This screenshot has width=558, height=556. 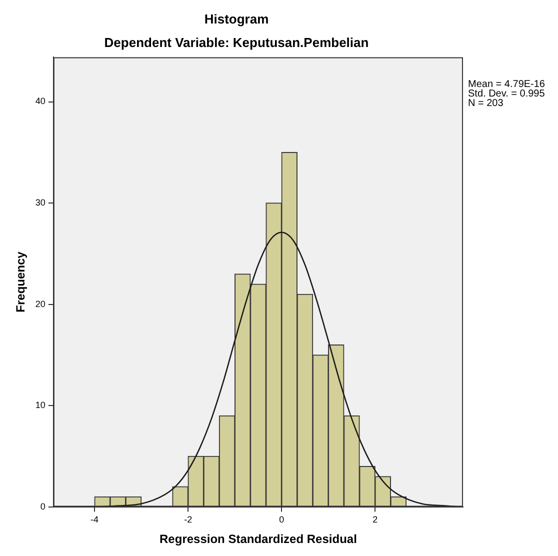 I want to click on y-tick-label: 30, so click(x=40, y=203).